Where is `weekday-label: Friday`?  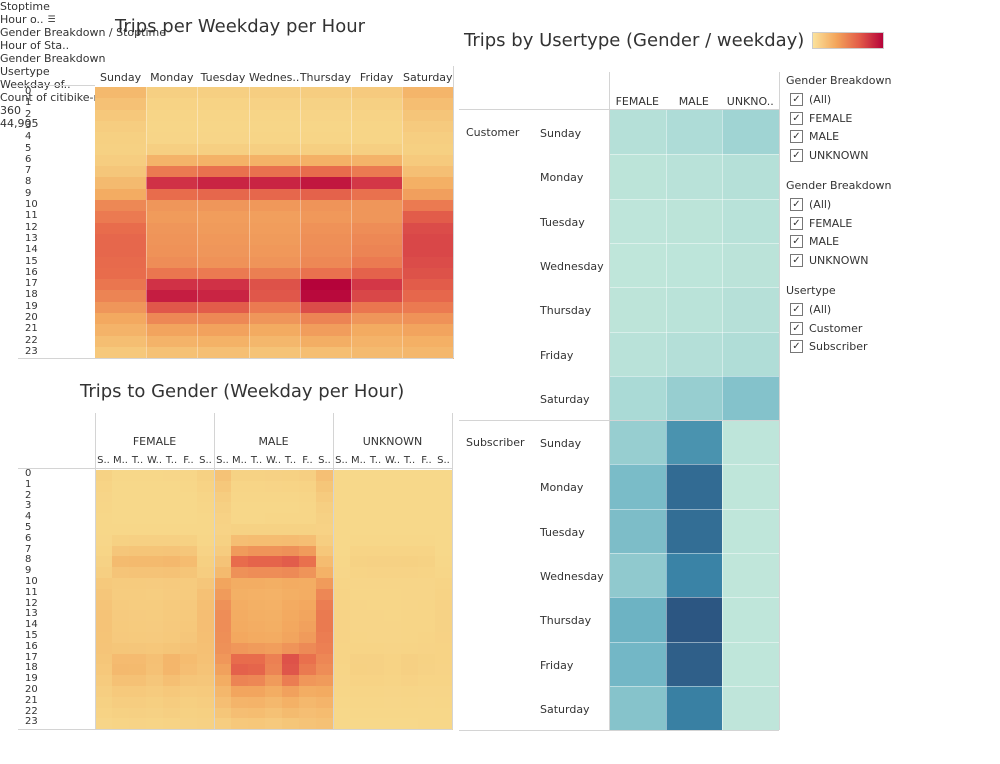 weekday-label: Friday is located at coordinates (557, 355).